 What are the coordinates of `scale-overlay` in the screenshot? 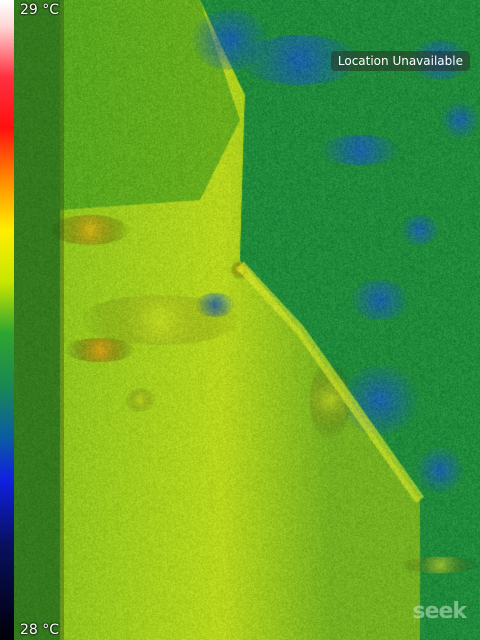 It's located at (39, 320).